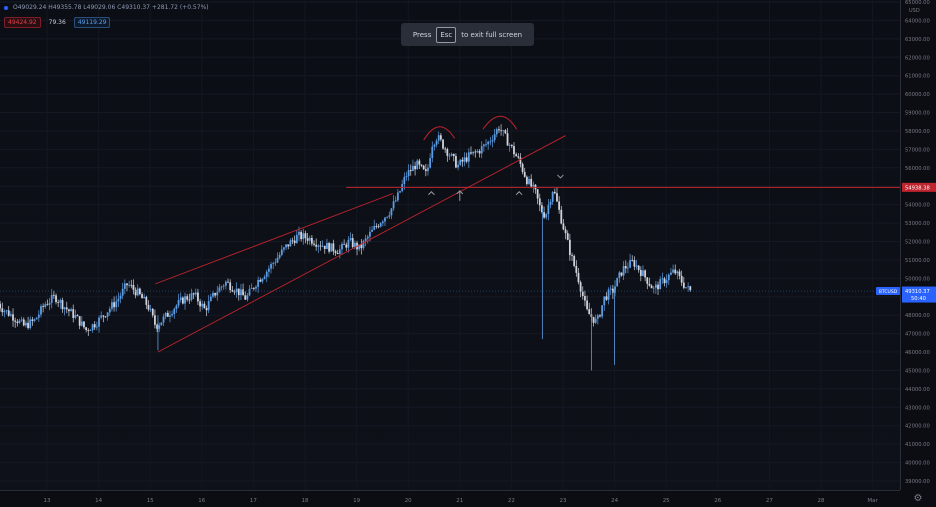  What do you see at coordinates (446, 34) in the screenshot?
I see `esc-key-badge: Esc` at bounding box center [446, 34].